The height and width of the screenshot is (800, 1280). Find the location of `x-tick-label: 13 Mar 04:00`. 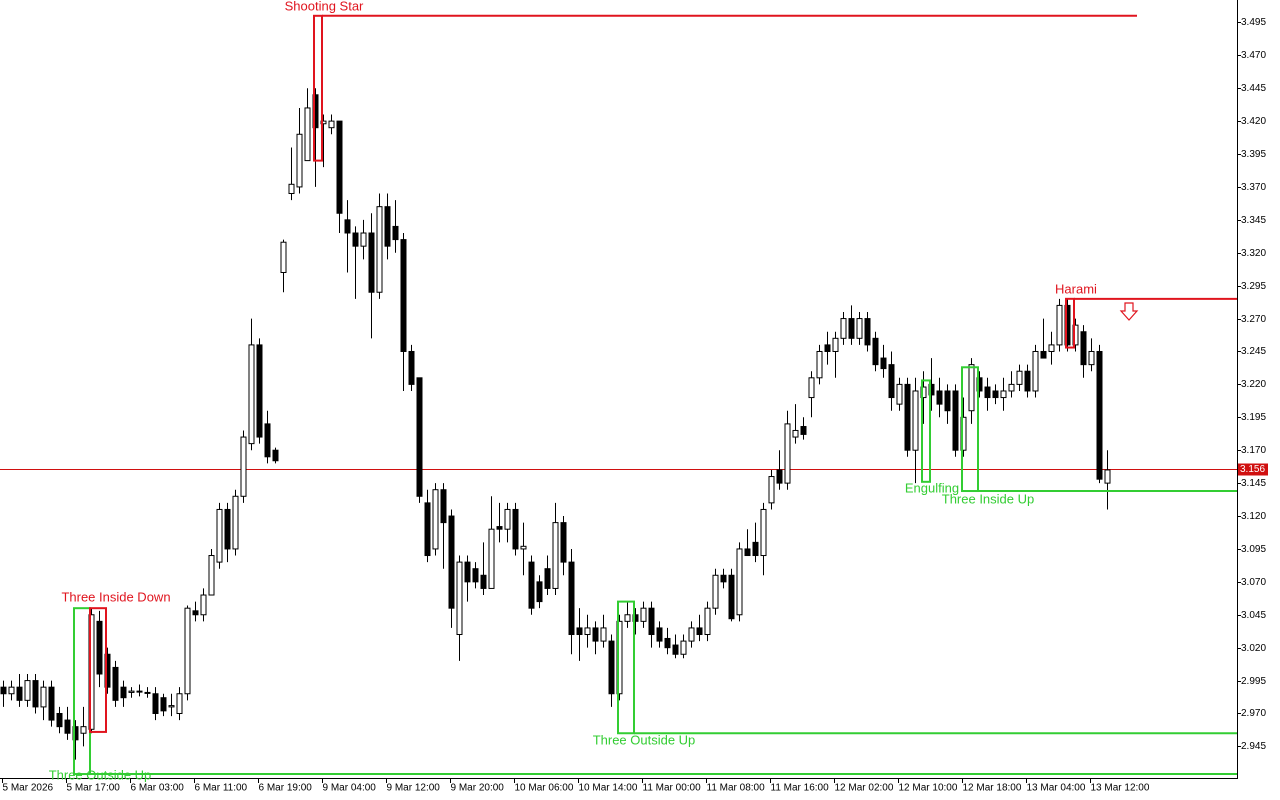

x-tick-label: 13 Mar 04:00 is located at coordinates (1056, 788).